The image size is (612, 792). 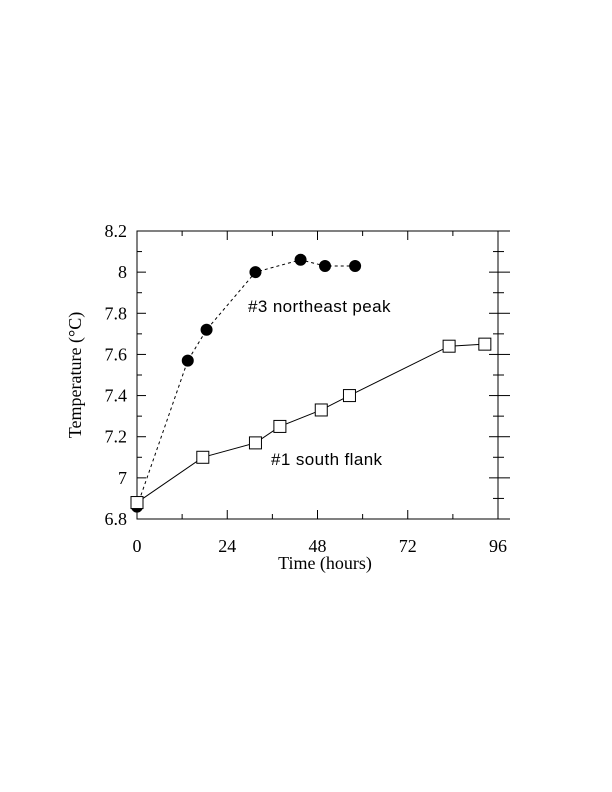 I want to click on x-axis-label: Time (hours), so click(x=325, y=563).